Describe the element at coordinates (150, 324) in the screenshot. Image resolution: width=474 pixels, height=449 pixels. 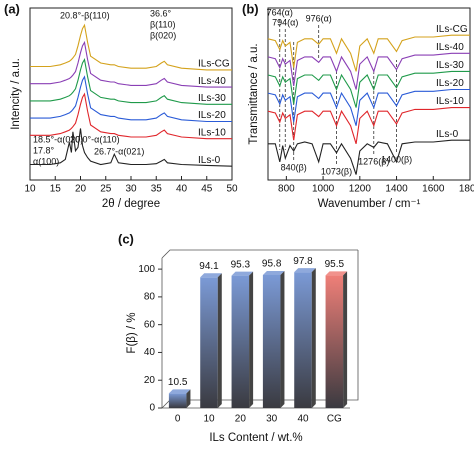
I see `y-tick-label: 60` at that location.